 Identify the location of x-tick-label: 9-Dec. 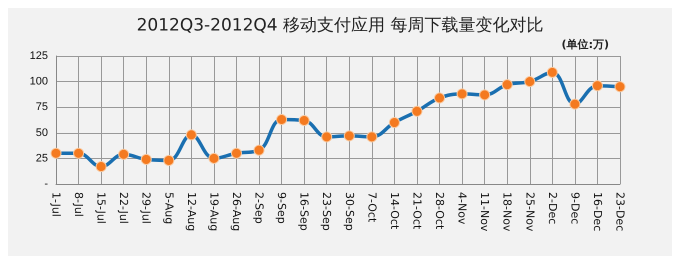
(575, 208).